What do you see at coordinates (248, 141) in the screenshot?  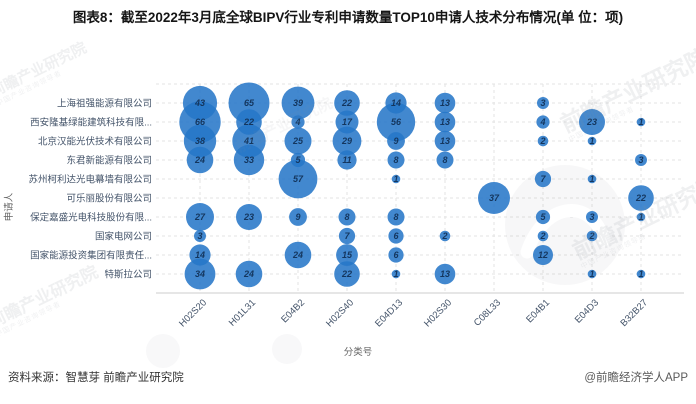 I see `bubble-value: 41` at bounding box center [248, 141].